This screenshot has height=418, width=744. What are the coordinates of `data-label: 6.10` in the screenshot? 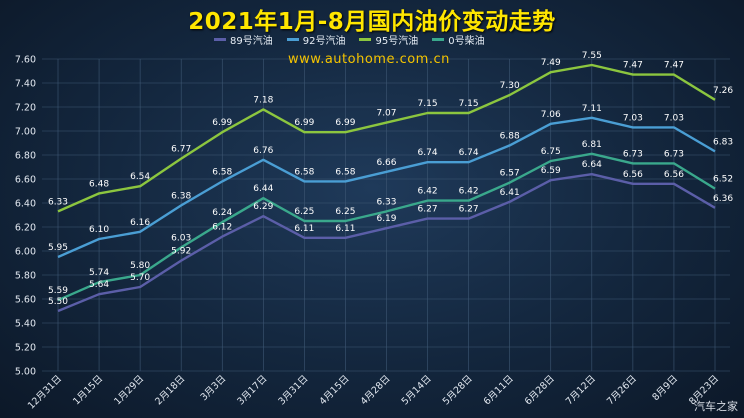 It's located at (99, 230).